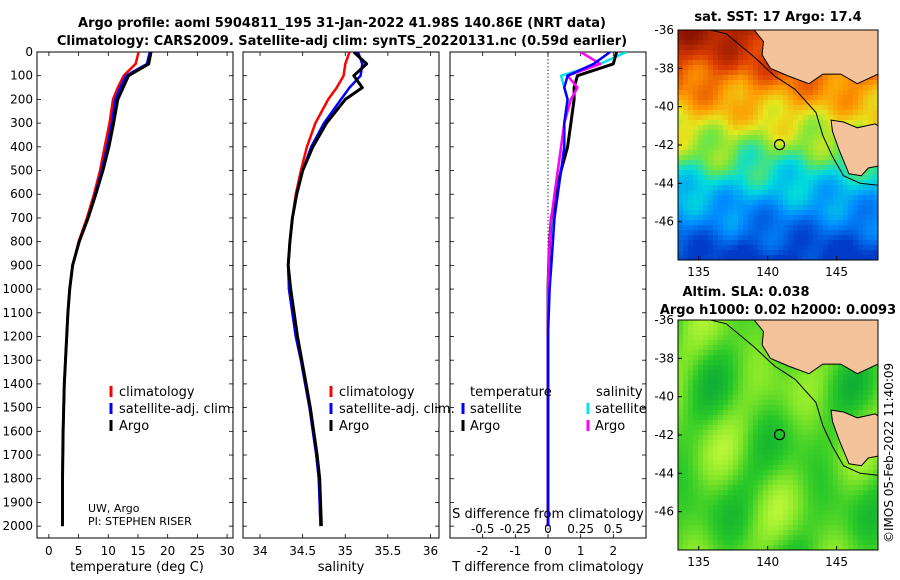 The height and width of the screenshot is (580, 900). What do you see at coordinates (777, 17) in the screenshot?
I see `sst-map-title: sat. SST: 17 Argo: 17.4` at bounding box center [777, 17].